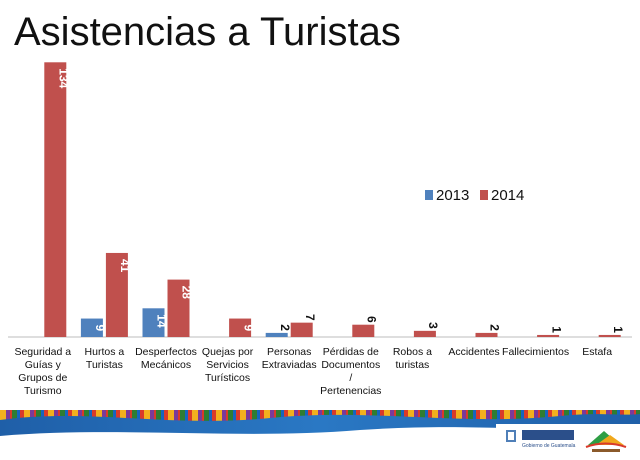 This screenshot has height=460, width=640. Describe the element at coordinates (248, 328) in the screenshot. I see `data-label-2014-3: 9` at that location.